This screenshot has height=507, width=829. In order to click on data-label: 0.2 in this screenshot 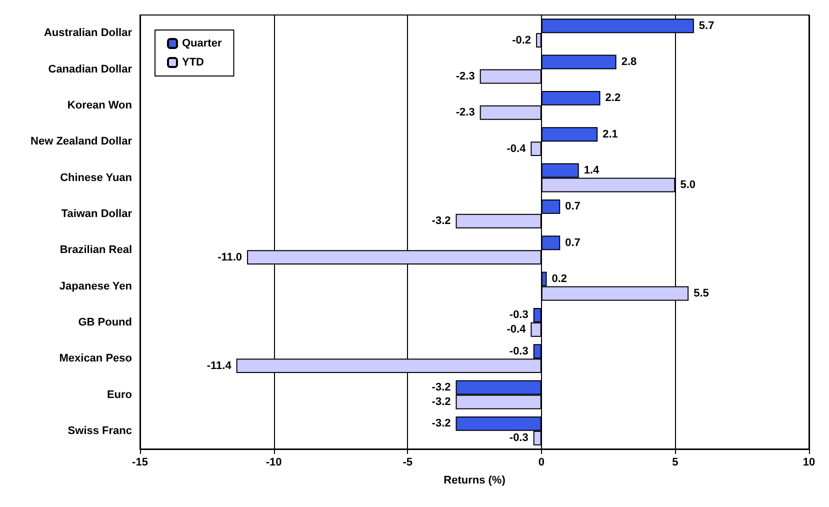, I will do `click(560, 279)`.